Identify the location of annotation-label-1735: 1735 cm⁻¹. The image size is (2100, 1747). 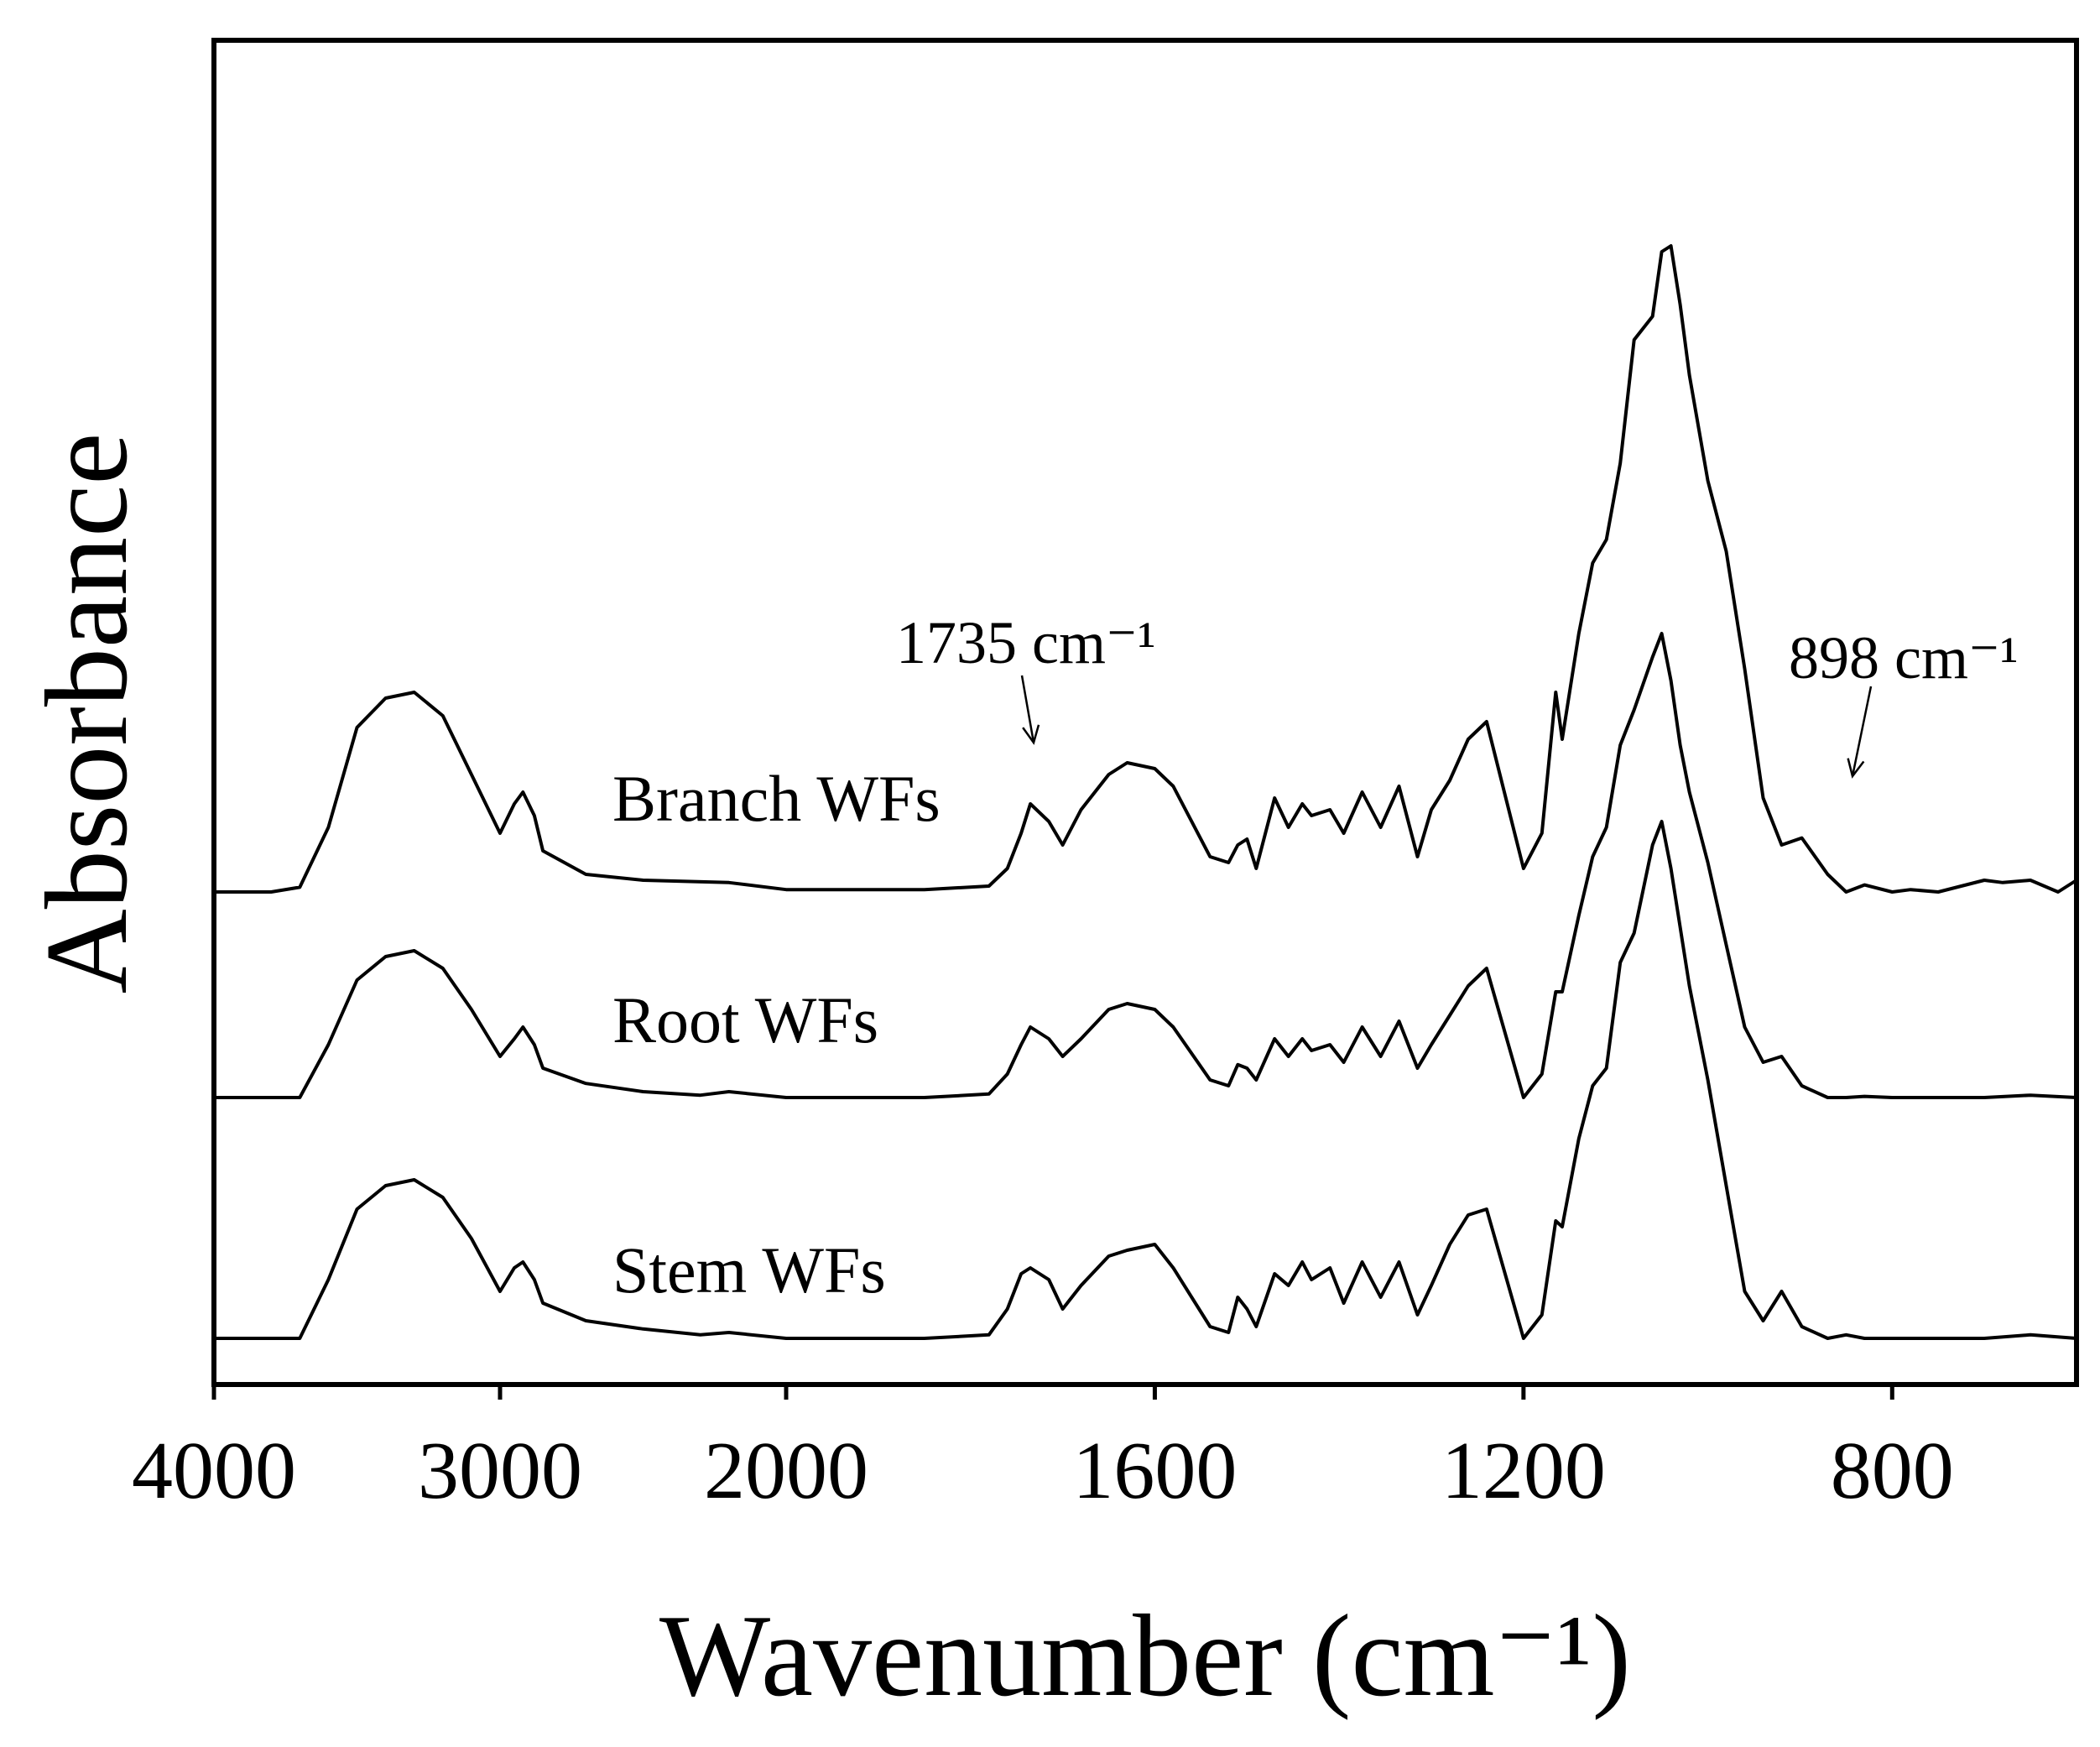
(1026, 643).